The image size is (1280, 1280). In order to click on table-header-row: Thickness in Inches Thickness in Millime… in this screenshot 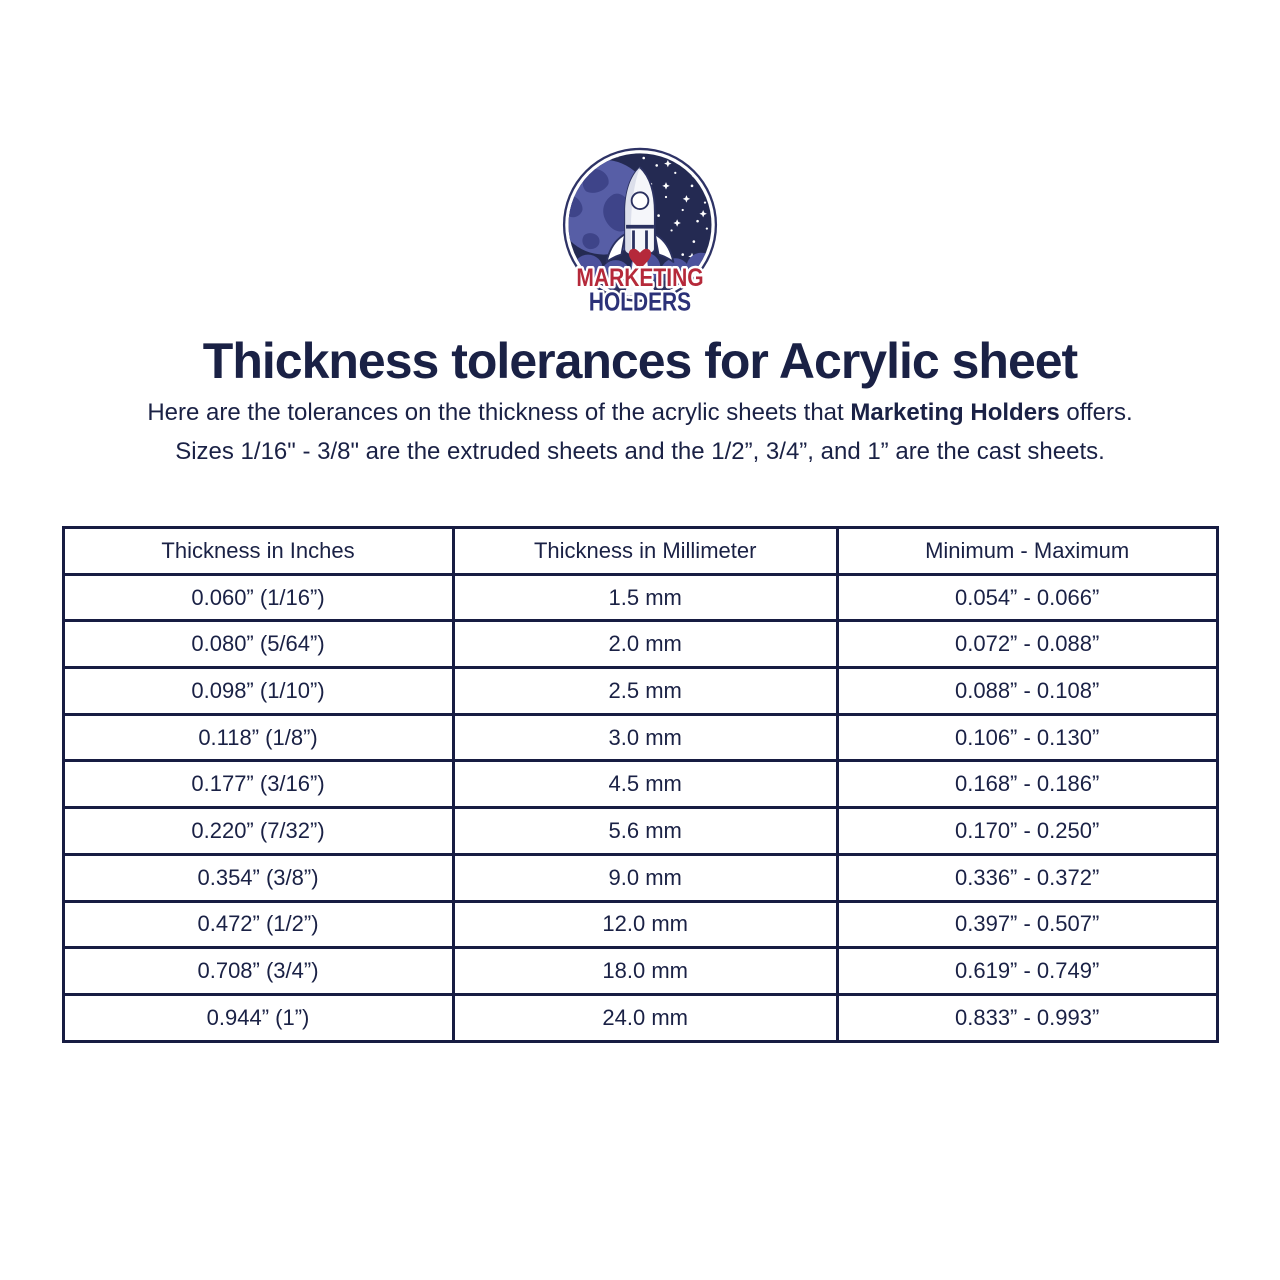, I will do `click(640, 551)`.